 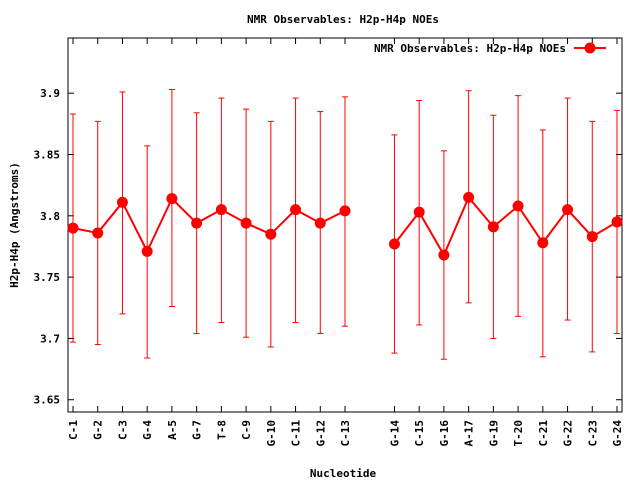 What do you see at coordinates (50, 93) in the screenshot?
I see `y-tick-label: 3.9` at bounding box center [50, 93].